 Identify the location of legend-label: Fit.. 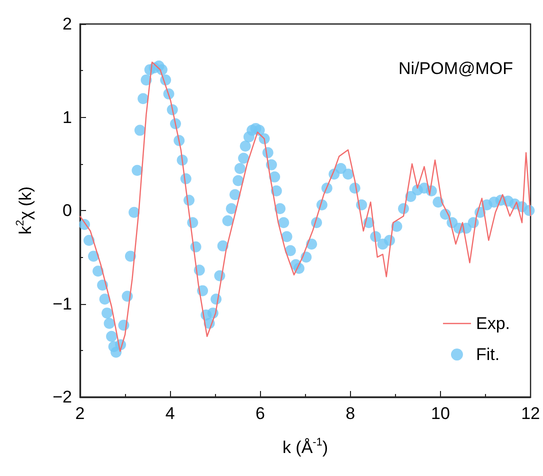
(488, 354).